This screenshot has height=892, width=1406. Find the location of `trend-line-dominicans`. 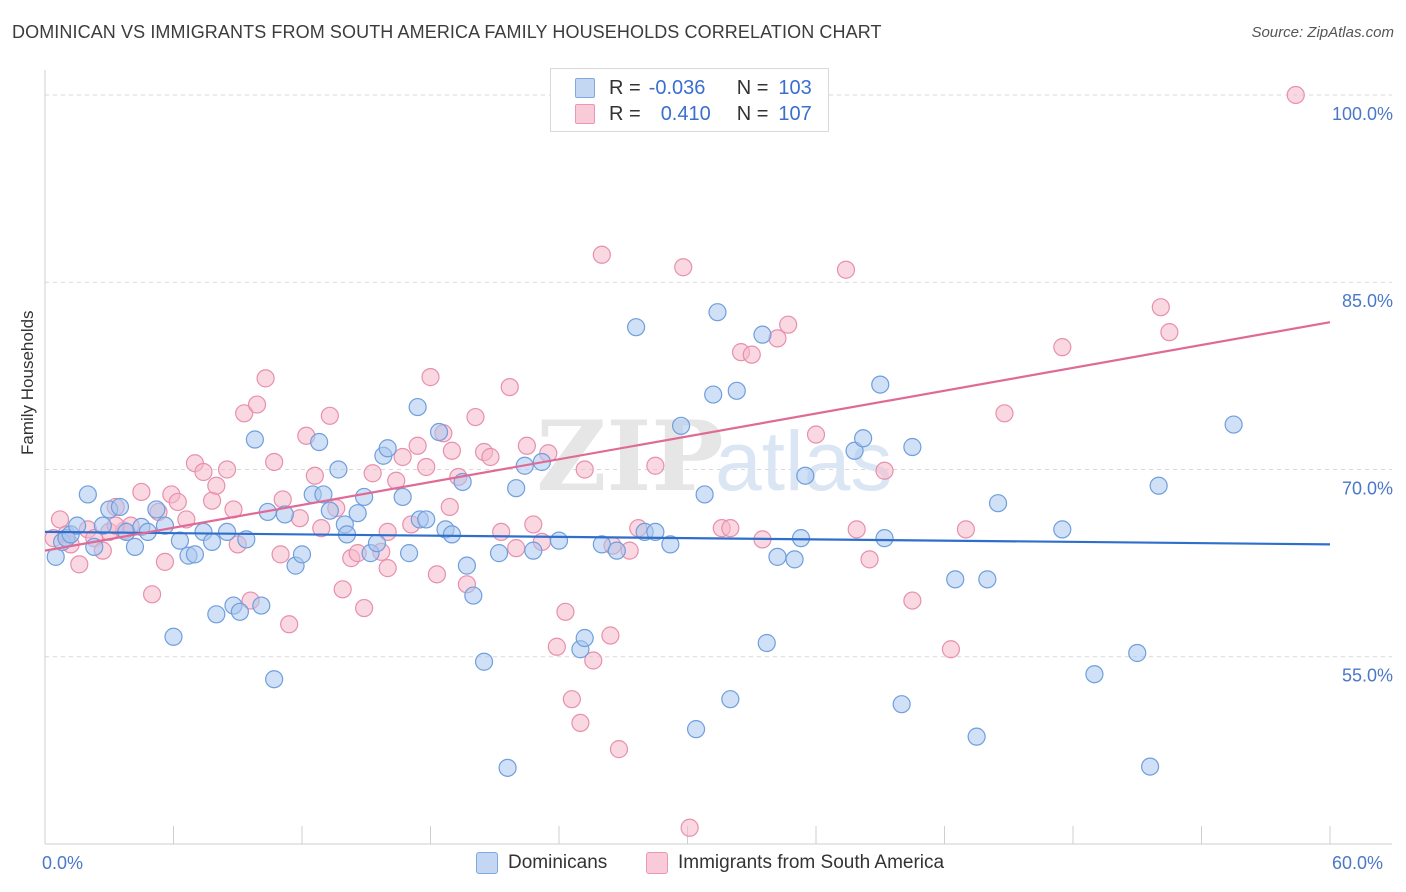

trend-line-dominicans is located at coordinates (687, 538).